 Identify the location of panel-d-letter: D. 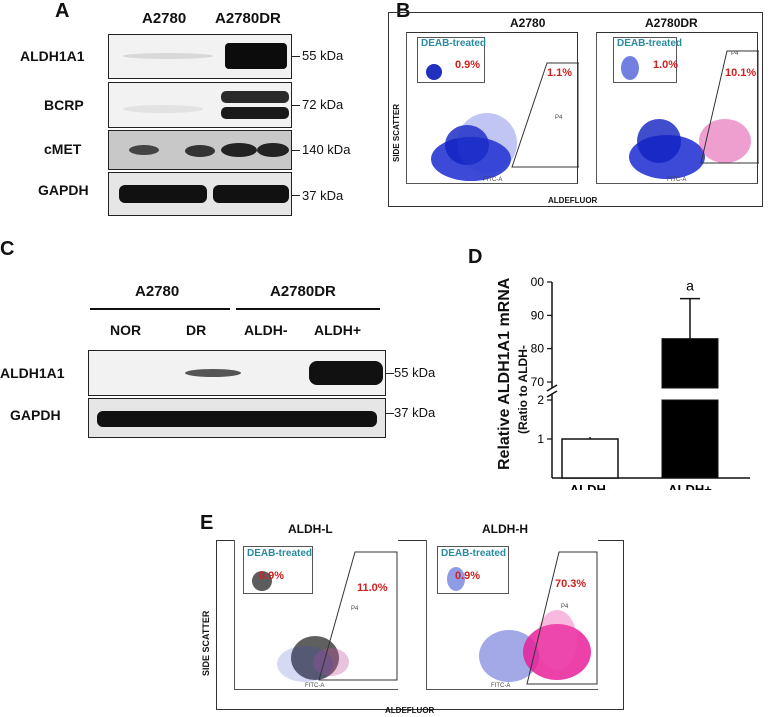
(475, 257).